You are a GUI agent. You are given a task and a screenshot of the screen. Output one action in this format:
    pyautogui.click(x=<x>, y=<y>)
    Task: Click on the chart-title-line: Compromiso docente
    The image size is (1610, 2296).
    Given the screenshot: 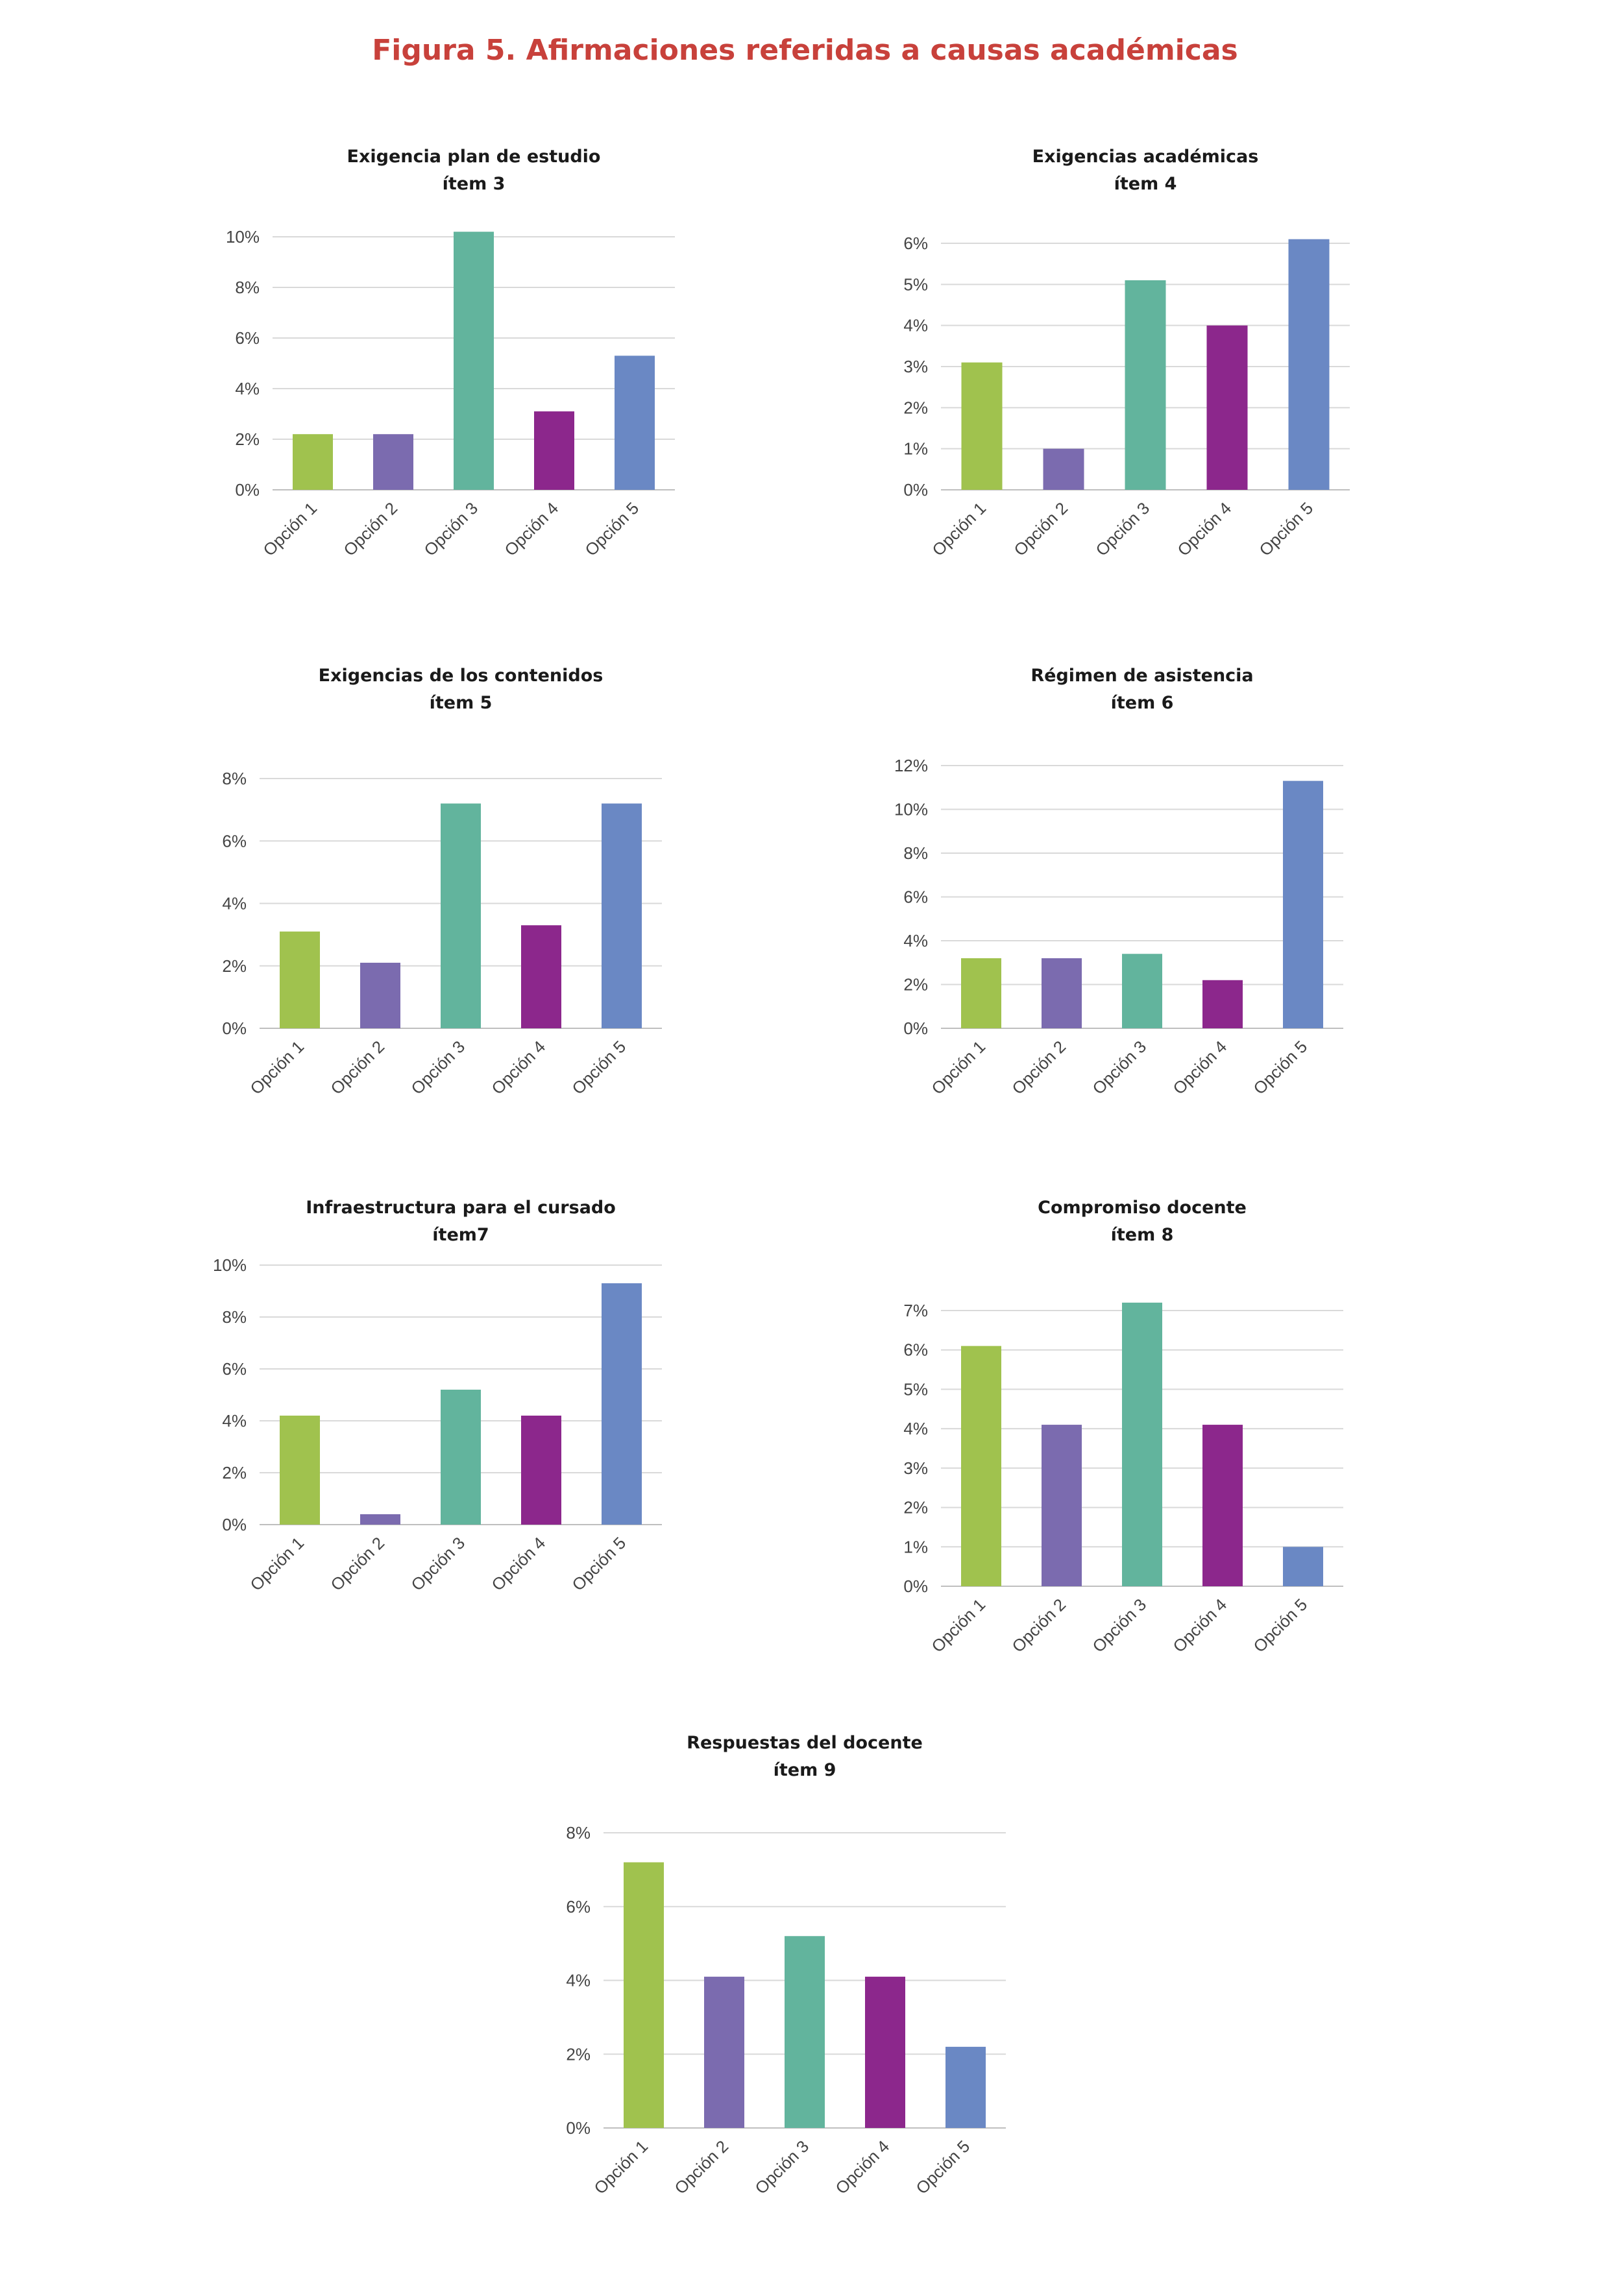 What is the action you would take?
    pyautogui.click(x=1142, y=1208)
    